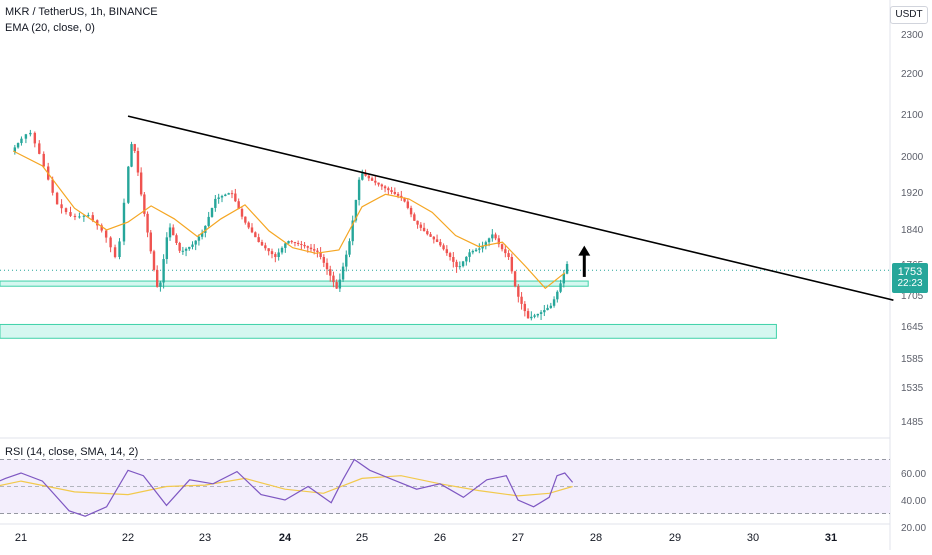 This screenshot has width=932, height=555. I want to click on symbol-legend: MKR / TetherUS, 1h, BINANCE, so click(81, 12).